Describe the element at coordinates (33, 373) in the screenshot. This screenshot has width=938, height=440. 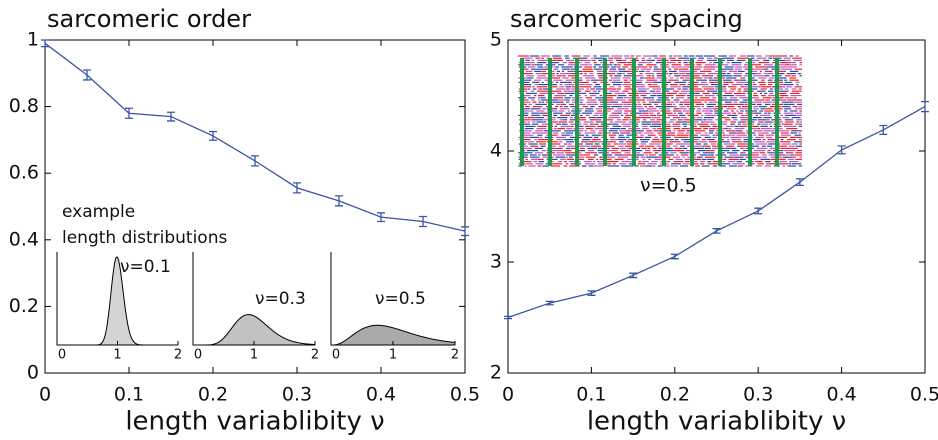
I see `y-tick-label: 0` at that location.